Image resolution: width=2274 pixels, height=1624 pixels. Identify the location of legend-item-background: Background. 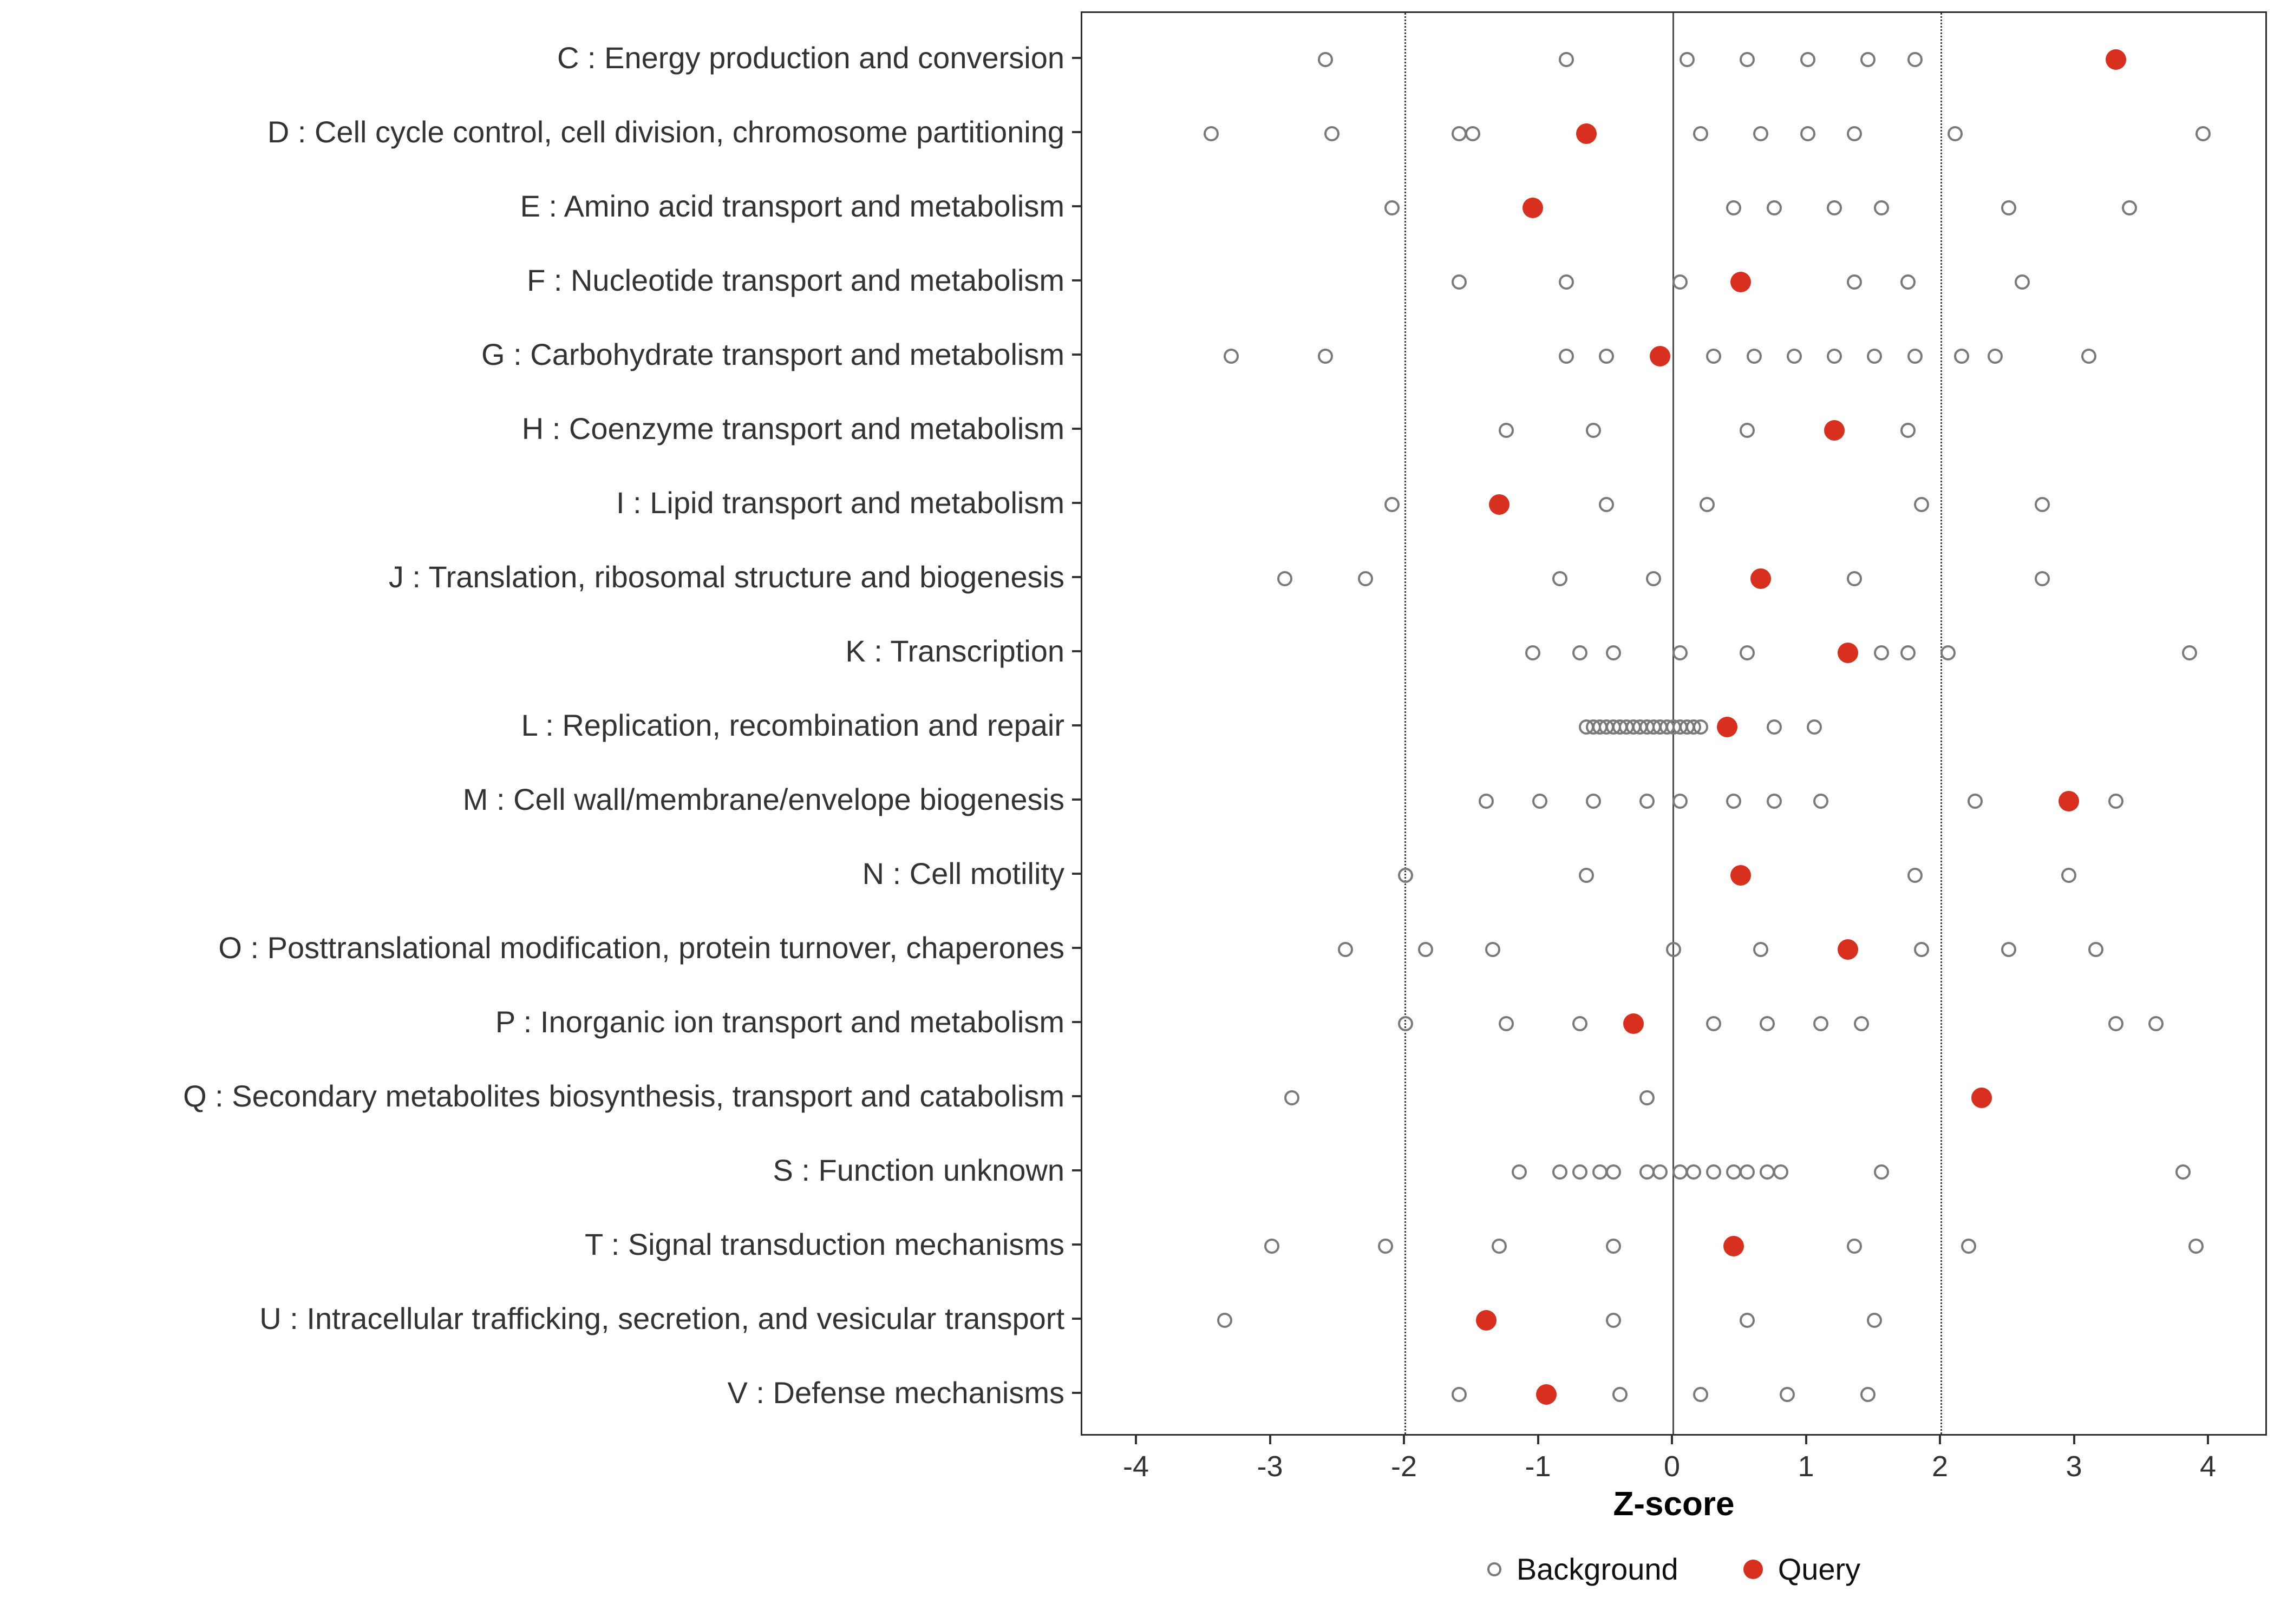
(1583, 1569).